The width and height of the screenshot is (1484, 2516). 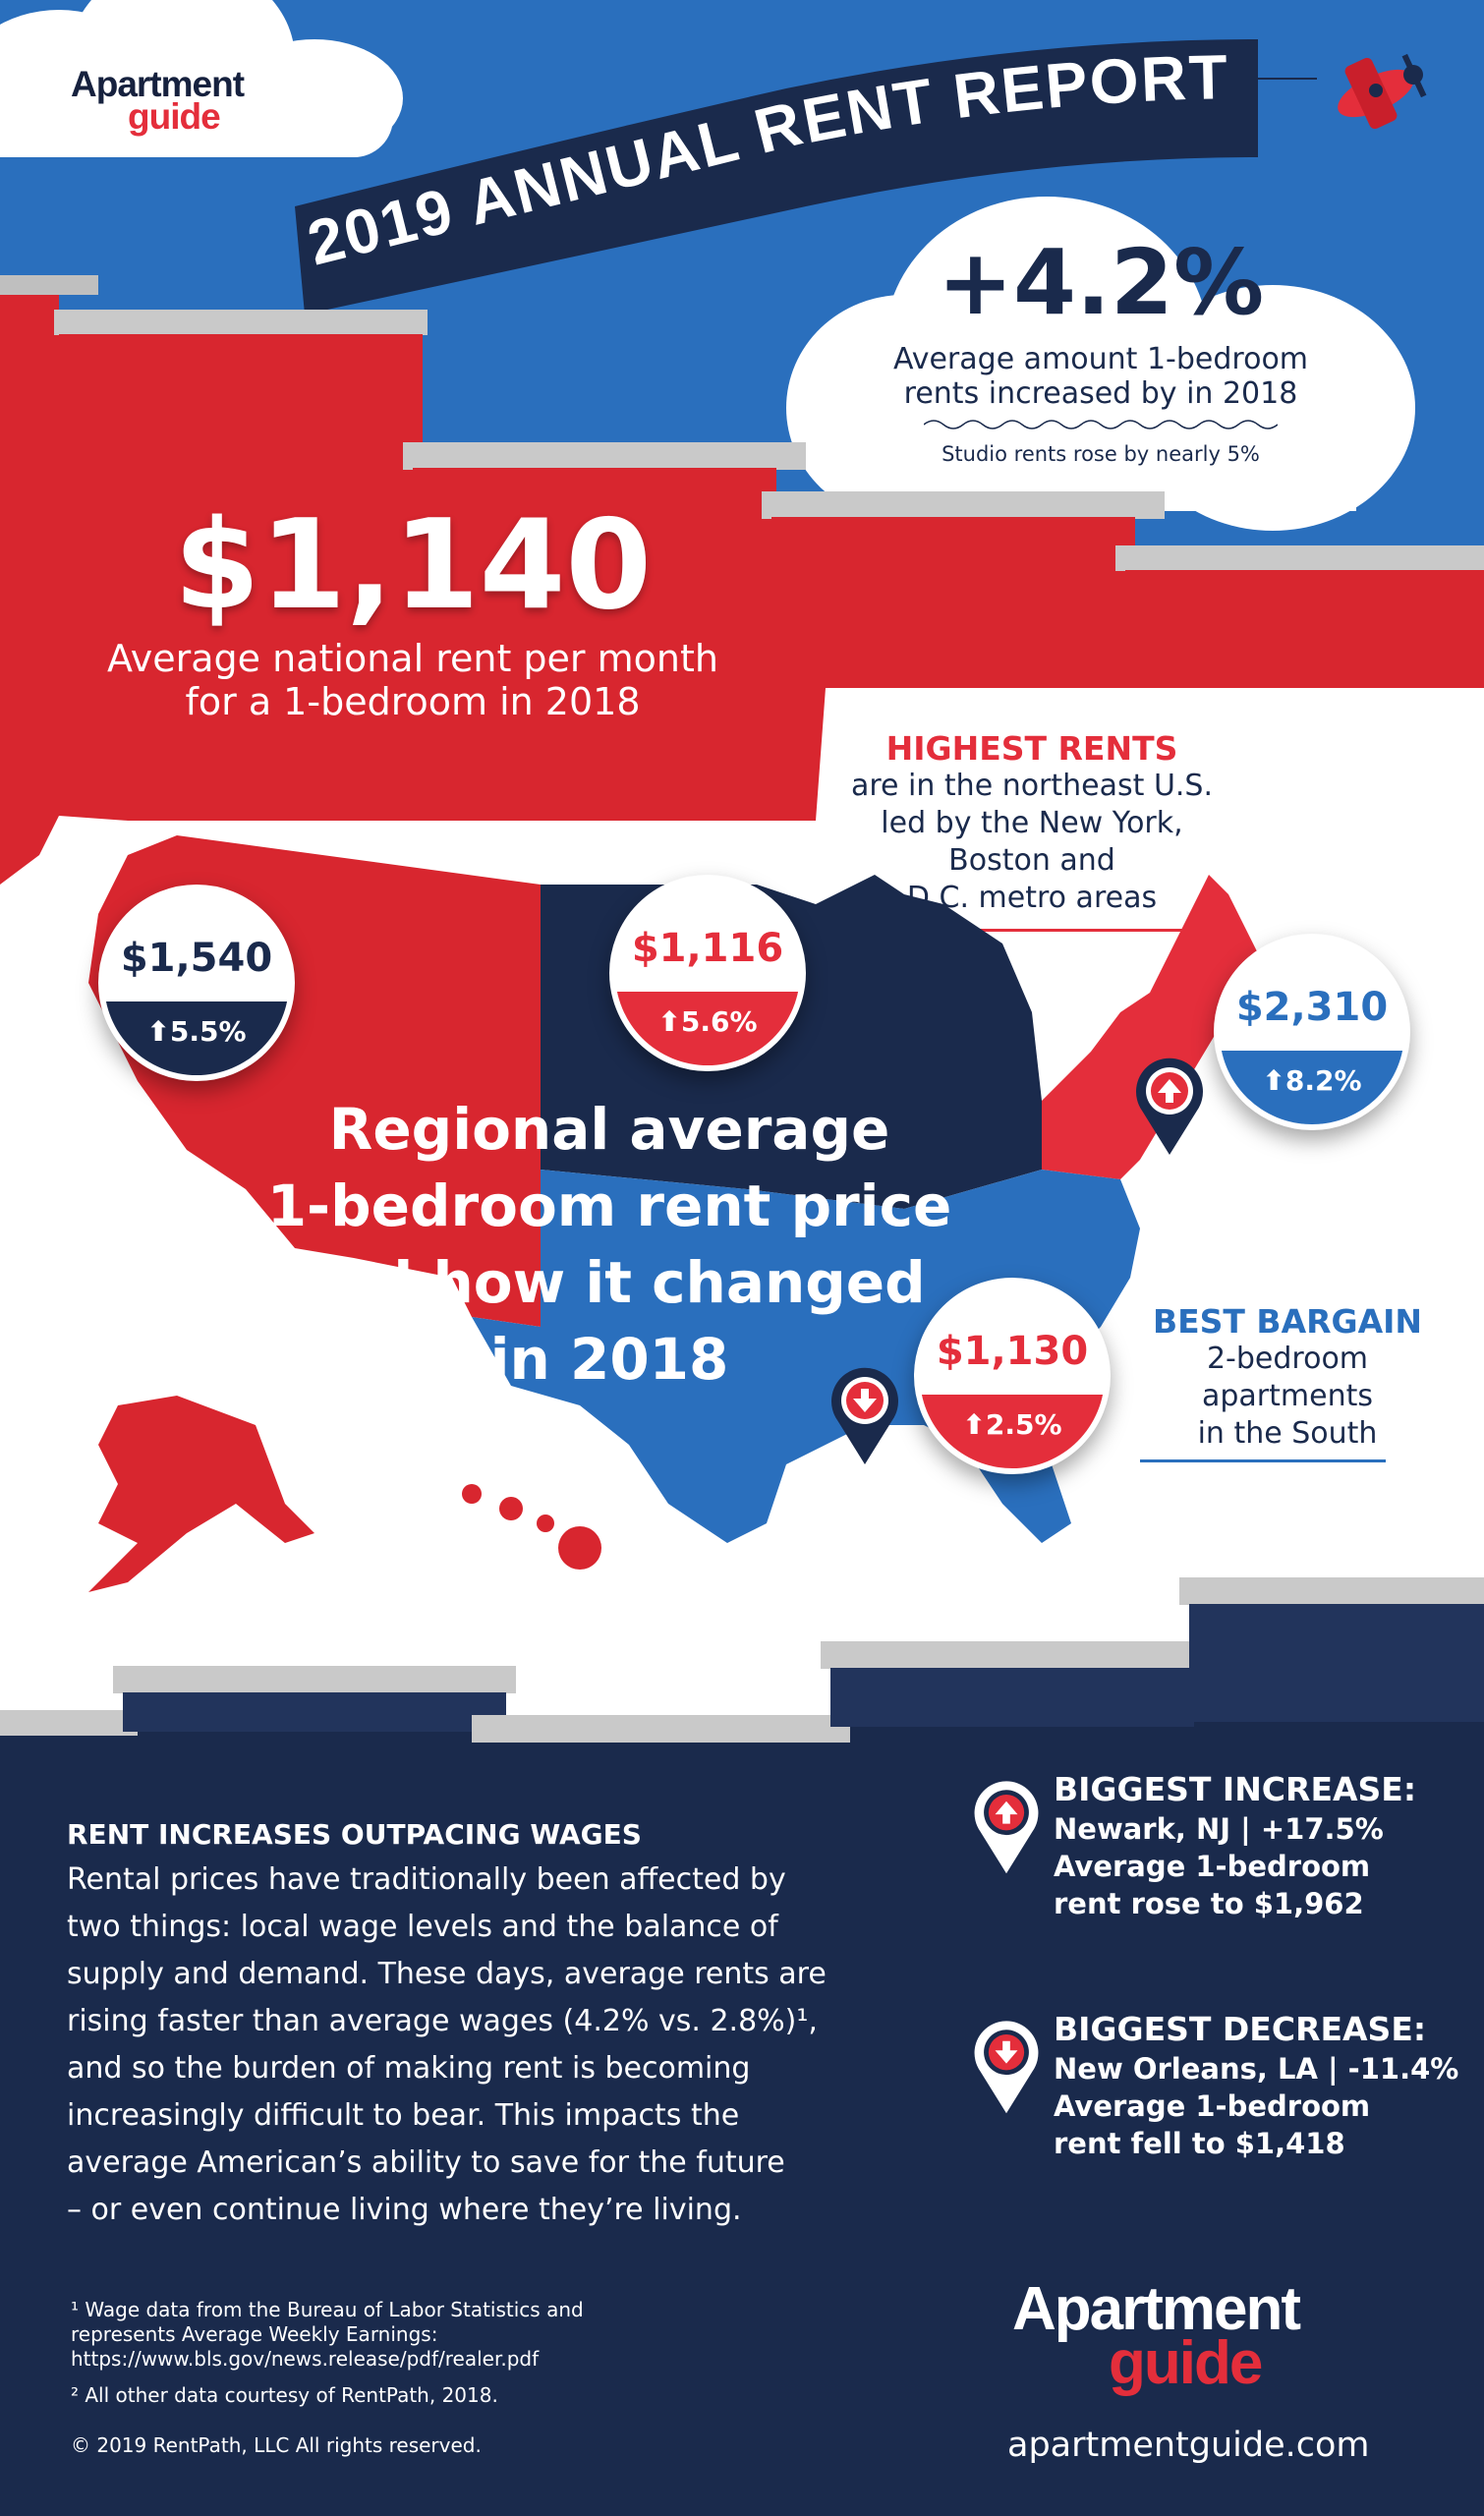 What do you see at coordinates (158, 100) in the screenshot?
I see `logo-top: Apartment guide` at bounding box center [158, 100].